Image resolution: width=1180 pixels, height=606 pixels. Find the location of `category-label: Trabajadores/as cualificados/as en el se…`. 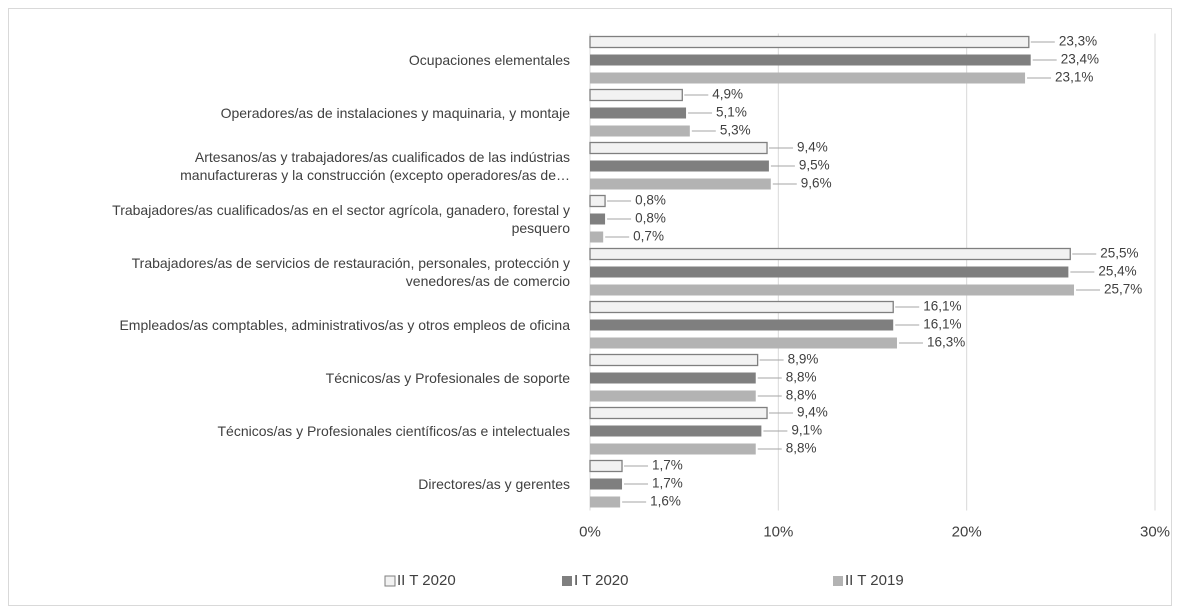

category-label: Trabajadores/as cualificados/as en el se… is located at coordinates (341, 219).